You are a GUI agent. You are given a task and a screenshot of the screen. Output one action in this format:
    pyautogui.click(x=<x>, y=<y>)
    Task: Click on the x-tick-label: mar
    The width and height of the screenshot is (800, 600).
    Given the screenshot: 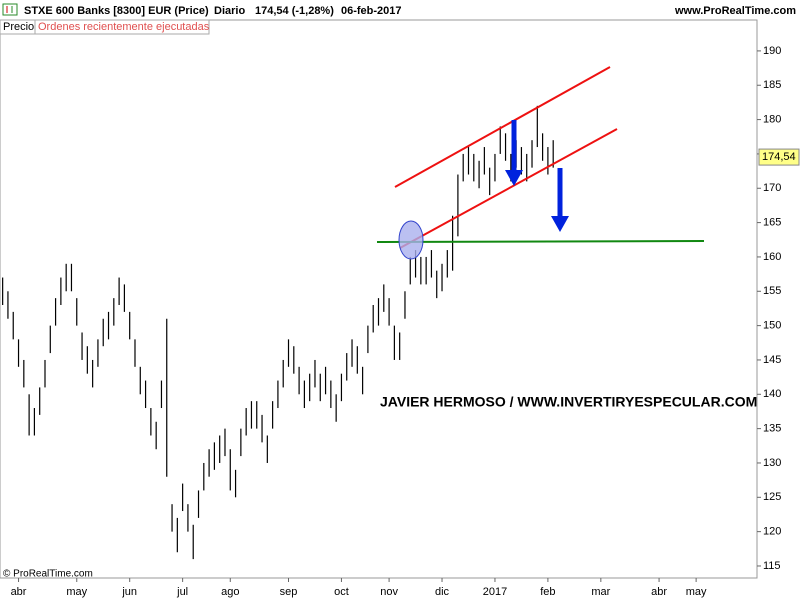 What is the action you would take?
    pyautogui.click(x=600, y=592)
    